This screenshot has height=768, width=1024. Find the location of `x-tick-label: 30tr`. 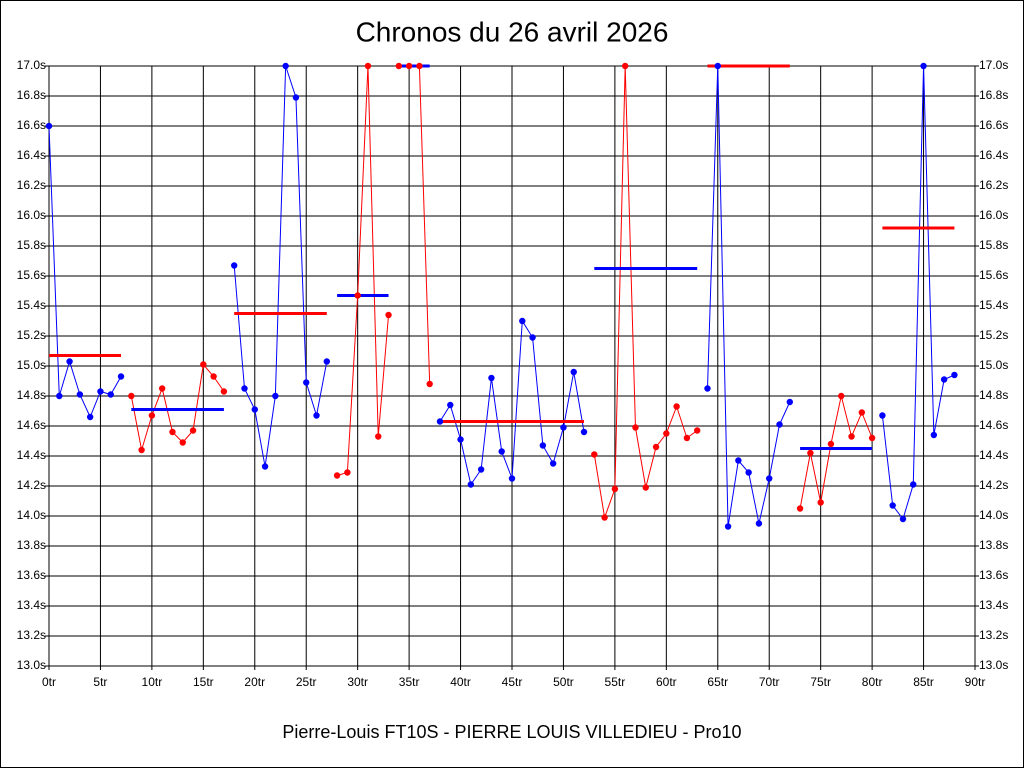

x-tick-label: 30tr is located at coordinates (357, 682).